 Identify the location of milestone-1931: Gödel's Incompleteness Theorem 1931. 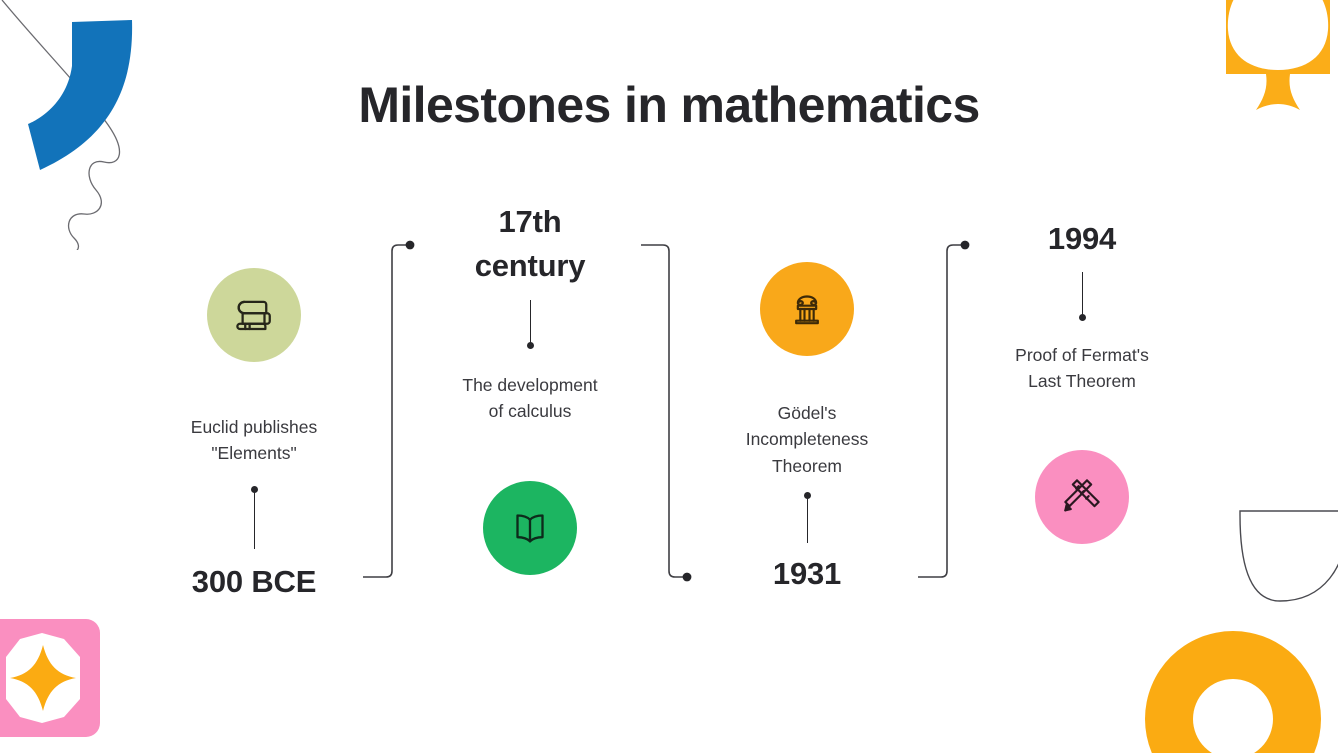
(807, 426).